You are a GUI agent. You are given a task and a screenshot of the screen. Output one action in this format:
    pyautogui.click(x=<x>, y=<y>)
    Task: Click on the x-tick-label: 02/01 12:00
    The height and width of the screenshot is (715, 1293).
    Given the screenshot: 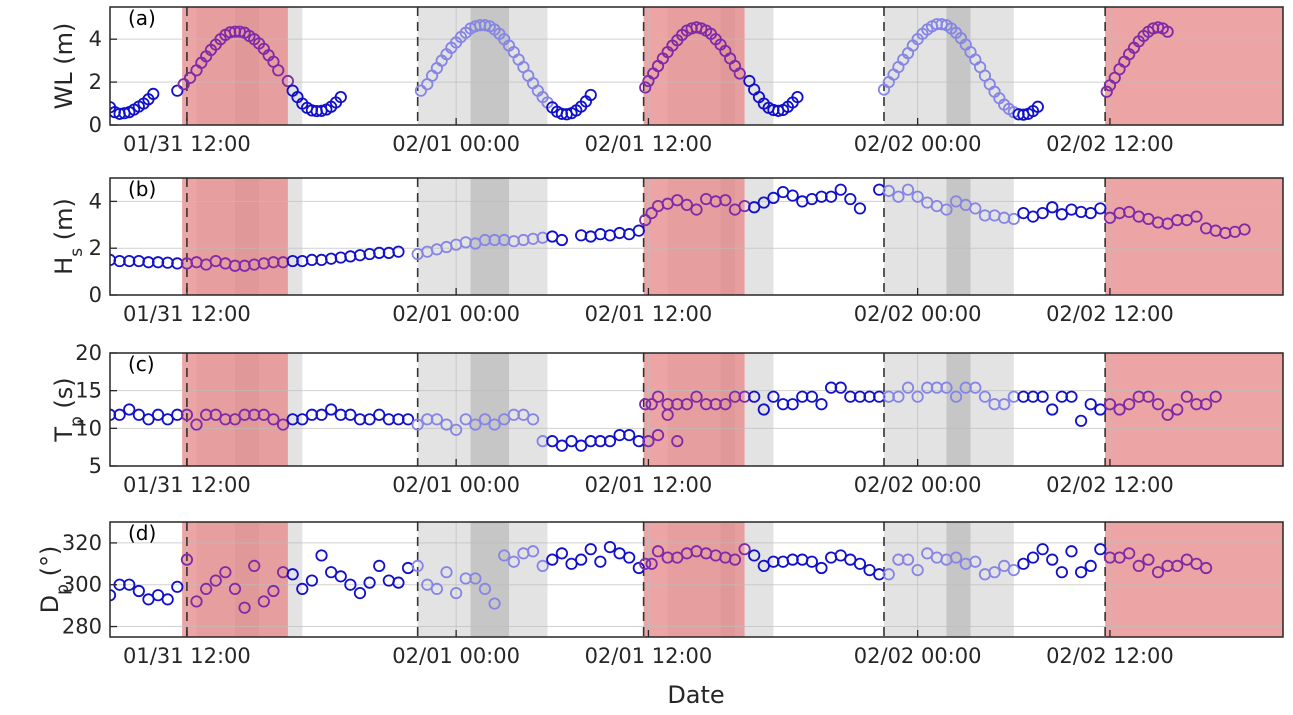 What is the action you would take?
    pyautogui.click(x=649, y=656)
    